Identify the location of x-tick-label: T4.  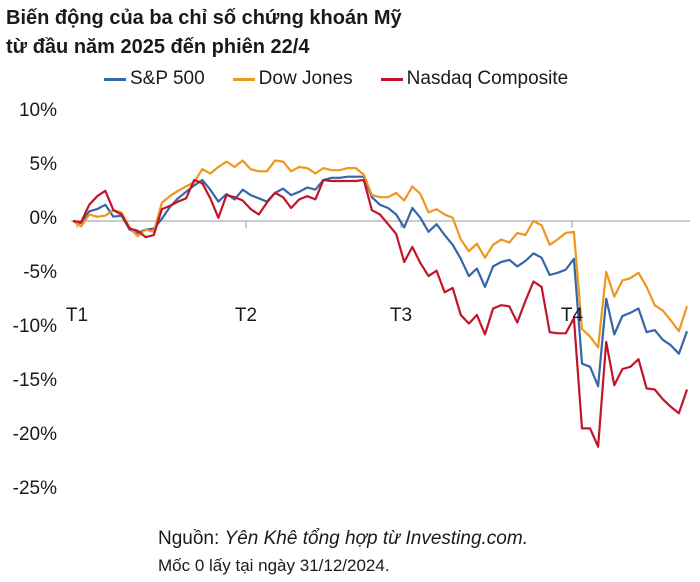
(572, 315).